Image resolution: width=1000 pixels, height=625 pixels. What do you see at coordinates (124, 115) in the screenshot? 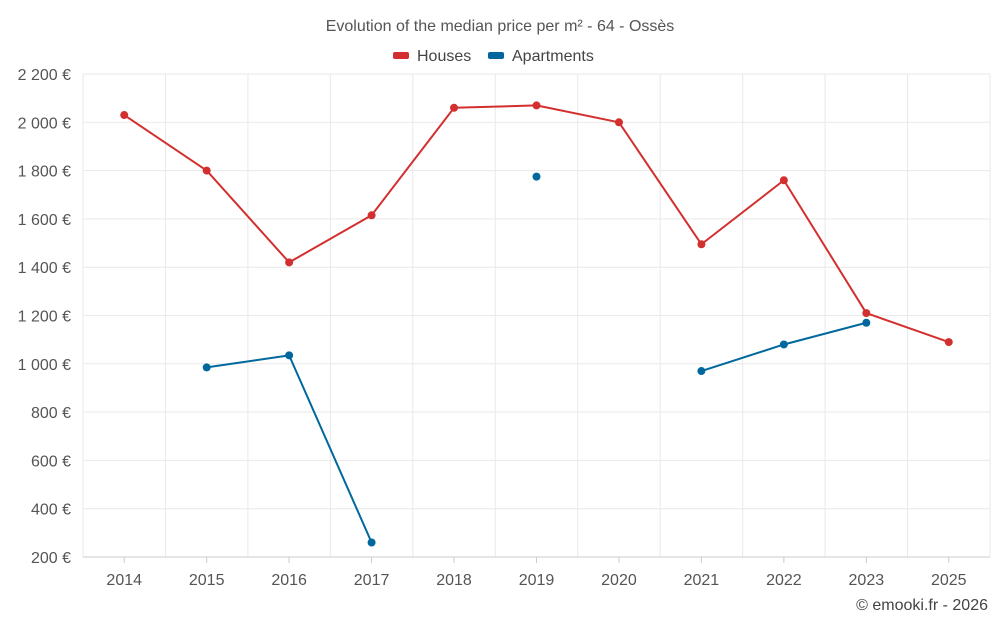
I see `data-point-houses-2014` at bounding box center [124, 115].